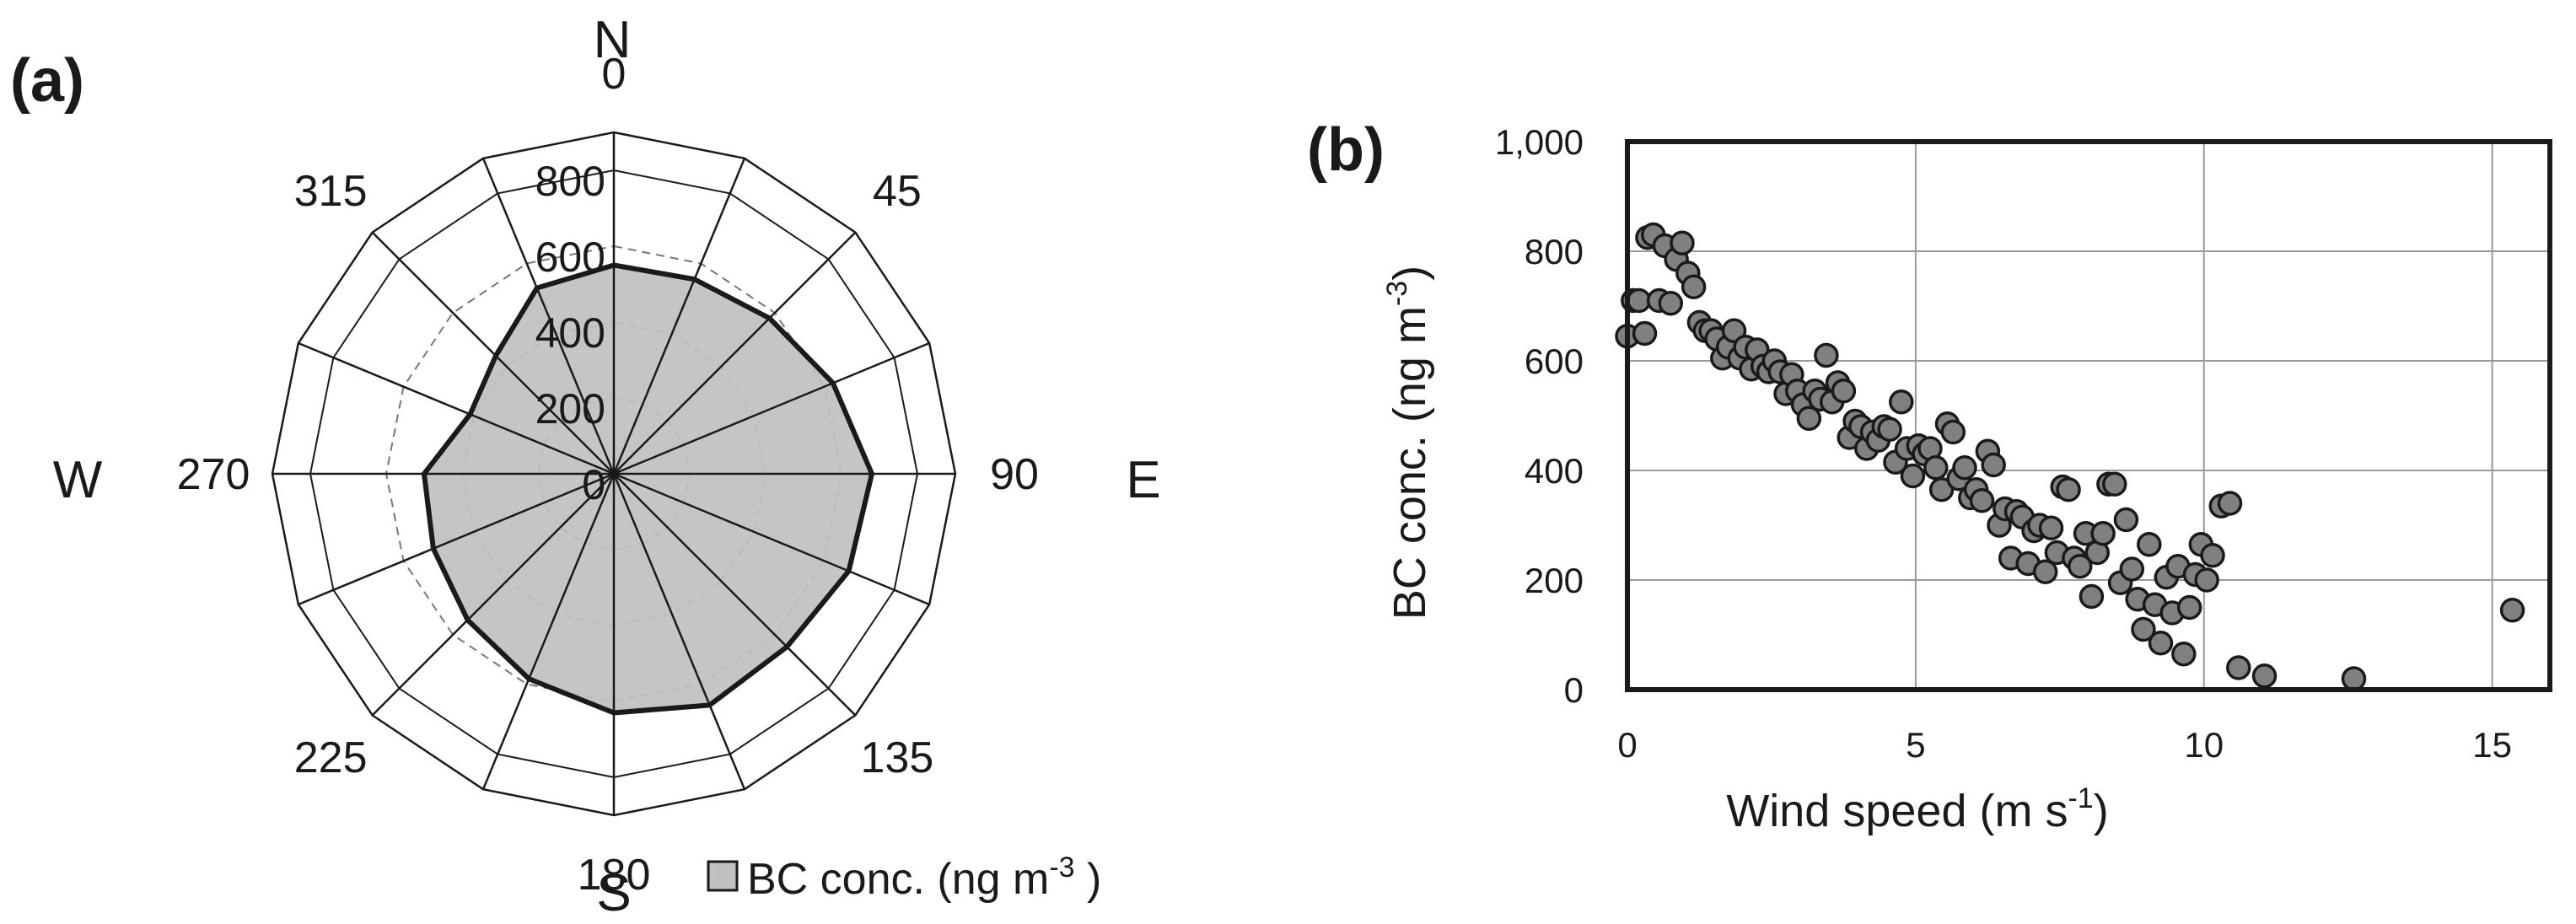 This screenshot has width=2576, height=924. Describe the element at coordinates (1574, 690) in the screenshot. I see `y-tick-label: 0` at that location.